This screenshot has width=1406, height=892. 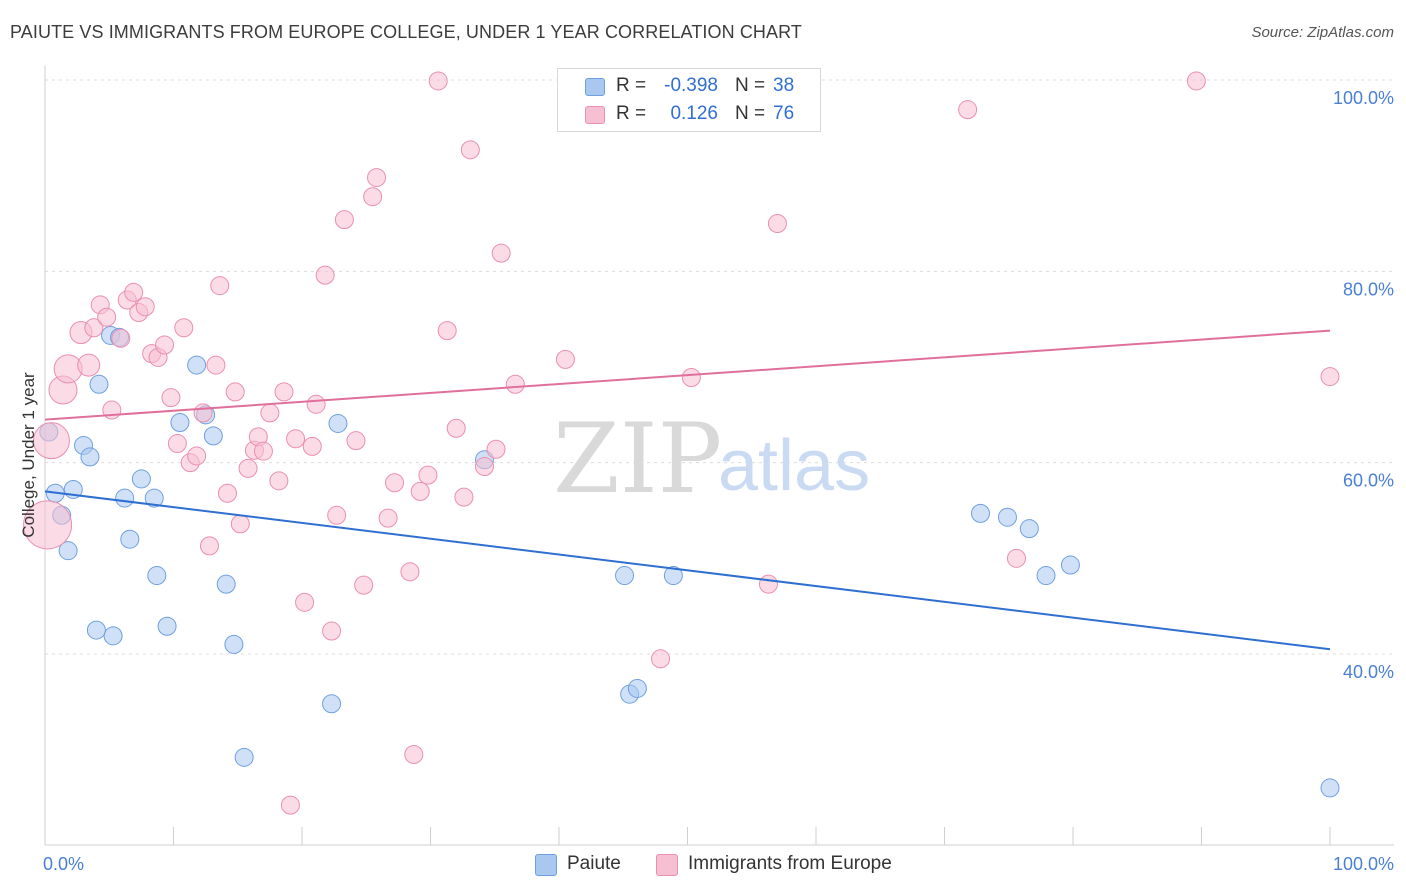 What do you see at coordinates (667, 865) in the screenshot?
I see `immigrants-europe-legend-swatch` at bounding box center [667, 865].